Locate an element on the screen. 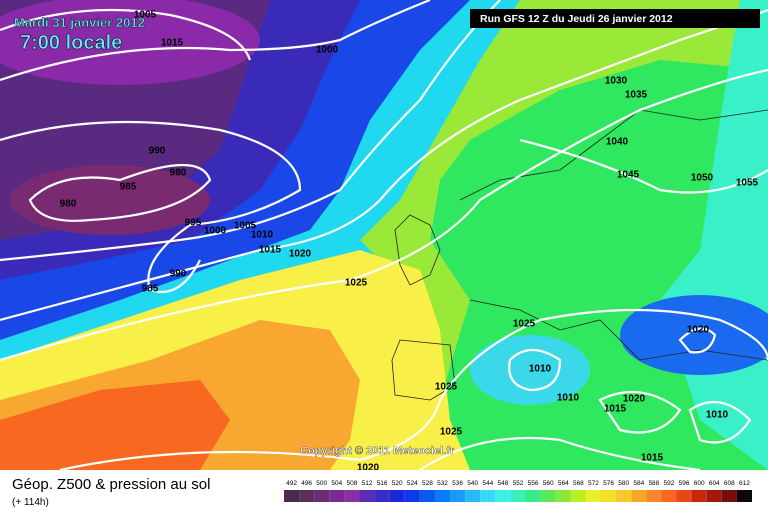 The height and width of the screenshot is (512, 768). isobar-label: 995 is located at coordinates (193, 223).